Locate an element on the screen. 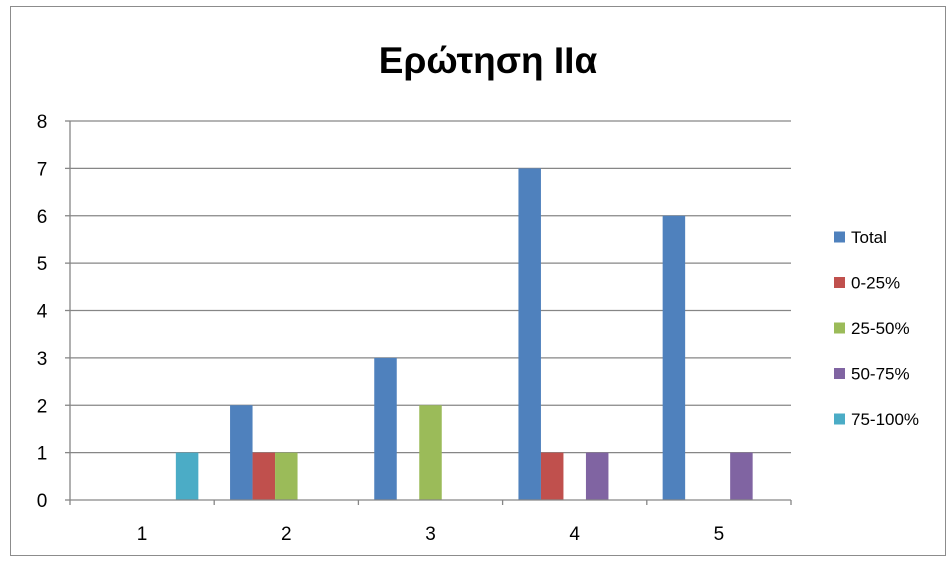 This screenshot has width=951, height=561. x-tick-label: 3 is located at coordinates (430, 534).